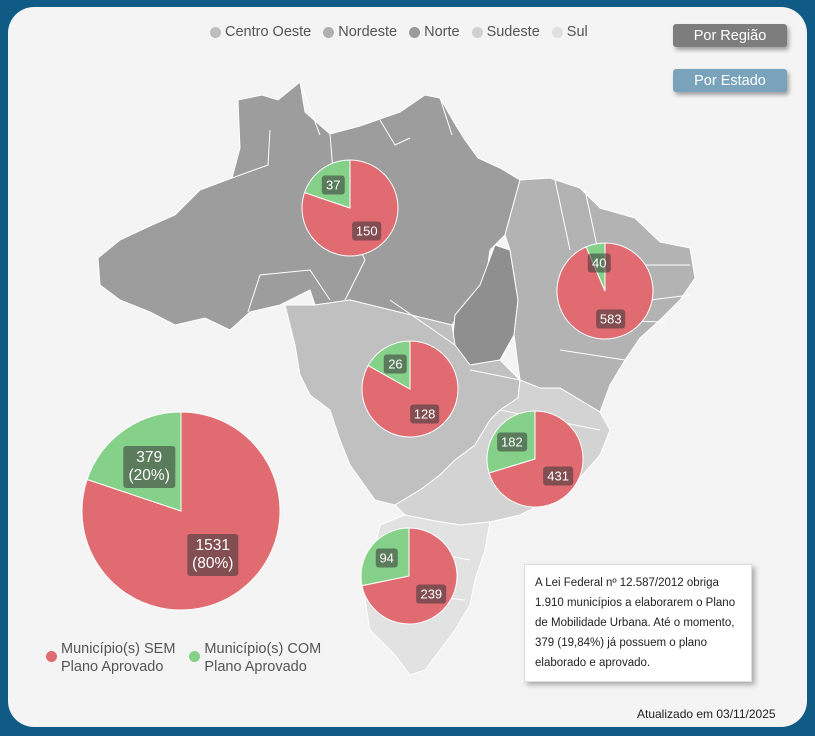  Describe the element at coordinates (512, 442) in the screenshot. I see `data-label-com-sudeste: 182` at that location.